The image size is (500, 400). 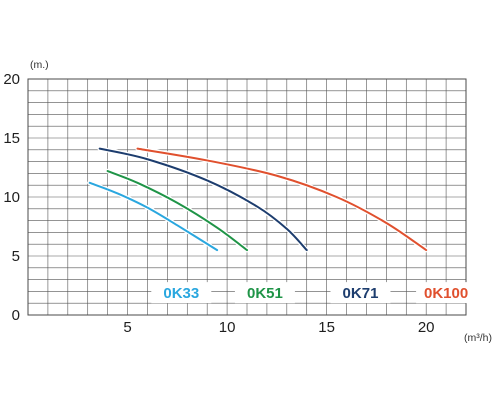 I want to click on y-tick-label: 0, so click(x=16, y=315).